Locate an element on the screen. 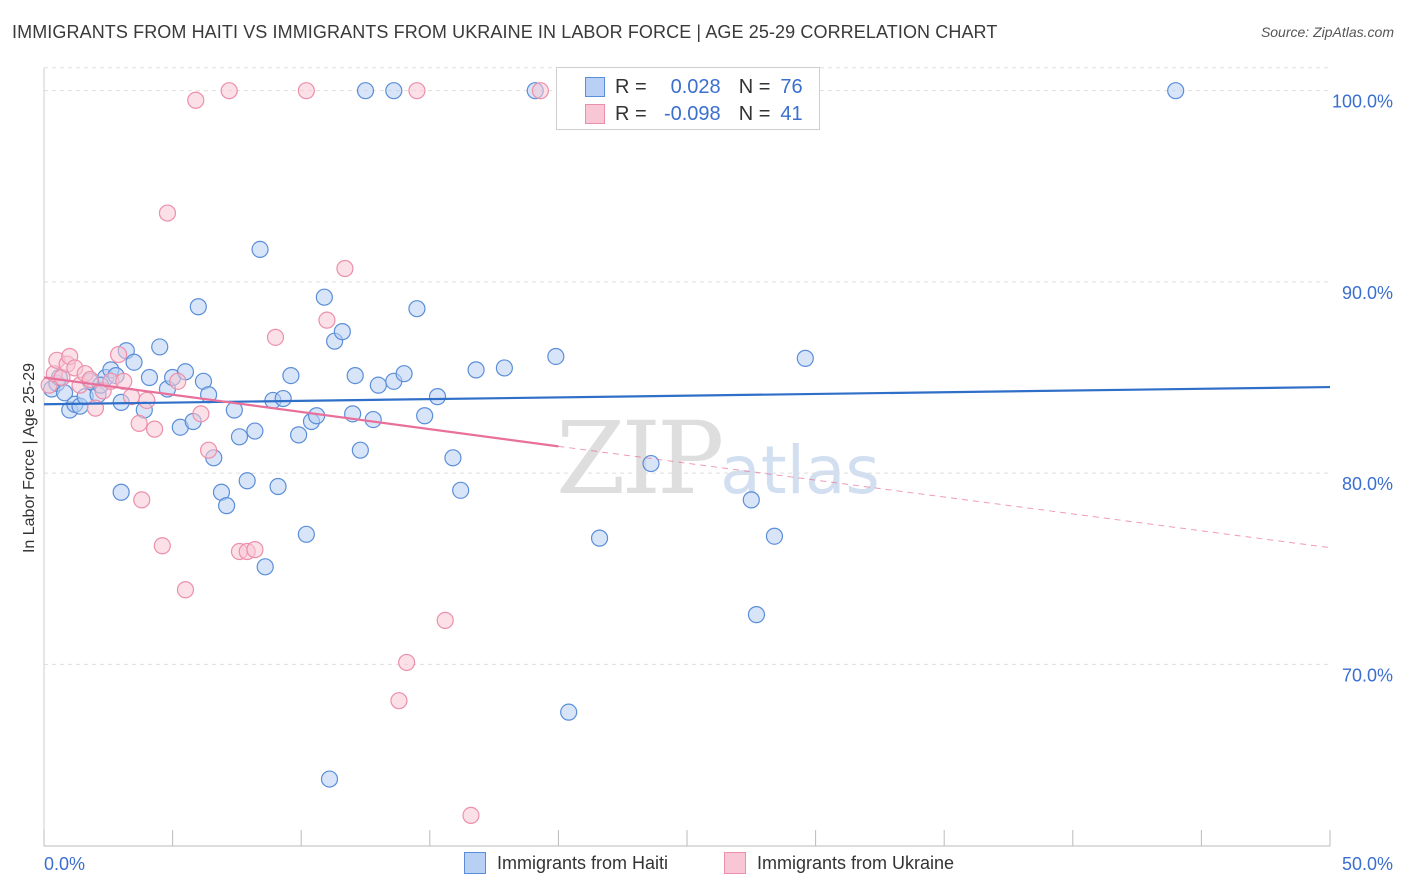 The width and height of the screenshot is (1406, 892). haiti-trend-line is located at coordinates (687, 395).